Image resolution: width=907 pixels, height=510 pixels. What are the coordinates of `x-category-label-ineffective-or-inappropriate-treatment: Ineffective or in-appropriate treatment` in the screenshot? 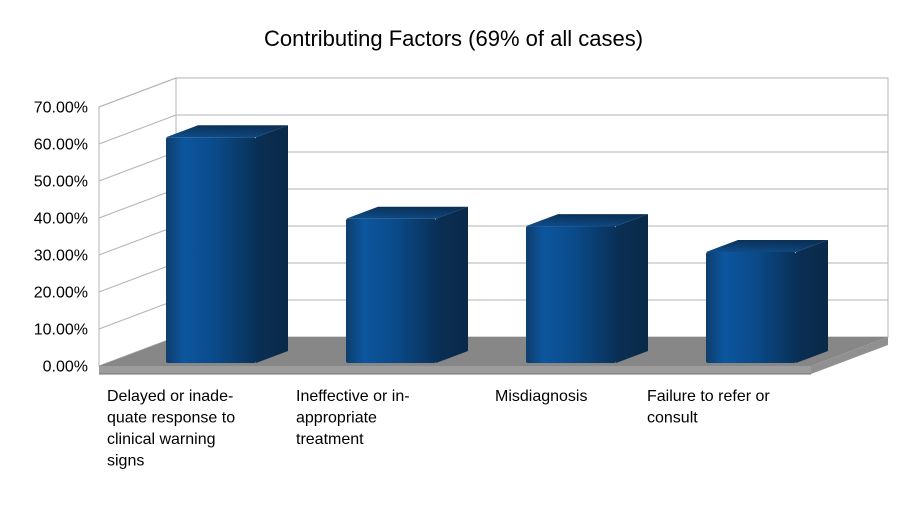 It's located at (353, 418).